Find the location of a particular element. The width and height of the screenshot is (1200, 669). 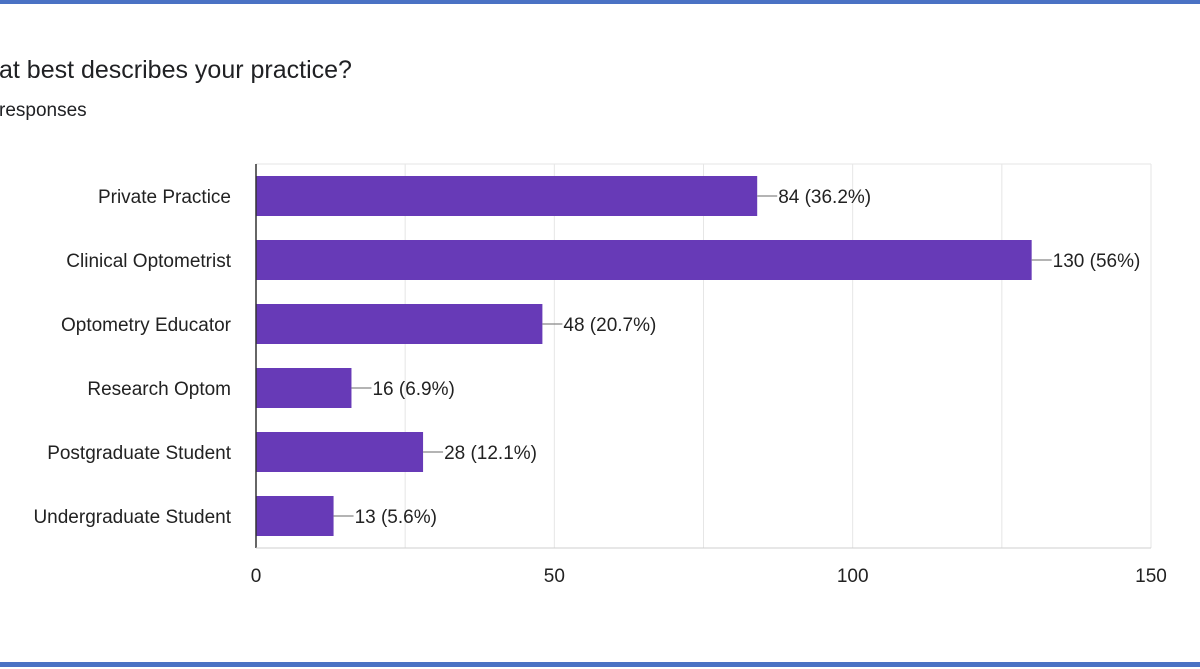

responses-count: responses is located at coordinates (43, 110).